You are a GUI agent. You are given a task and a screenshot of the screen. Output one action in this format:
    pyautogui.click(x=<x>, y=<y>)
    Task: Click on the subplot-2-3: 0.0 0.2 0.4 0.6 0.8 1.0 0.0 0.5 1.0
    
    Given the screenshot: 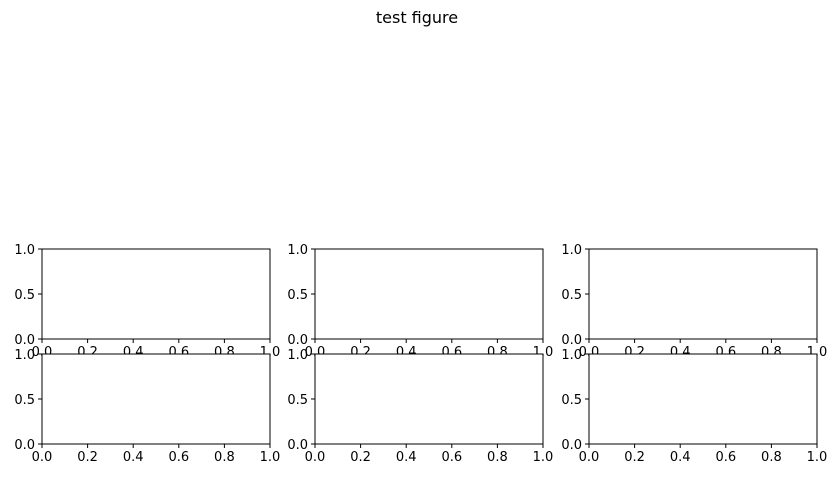 What is the action you would take?
    pyautogui.click(x=694, y=406)
    